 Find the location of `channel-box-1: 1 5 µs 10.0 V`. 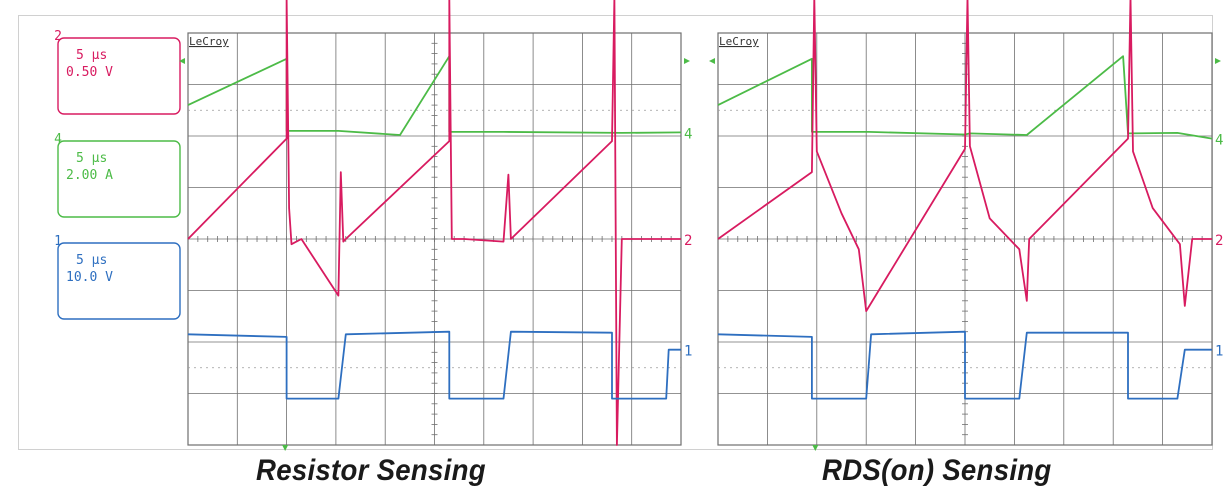

channel-box-1: 1 5 µs 10.0 V is located at coordinates (117, 277).